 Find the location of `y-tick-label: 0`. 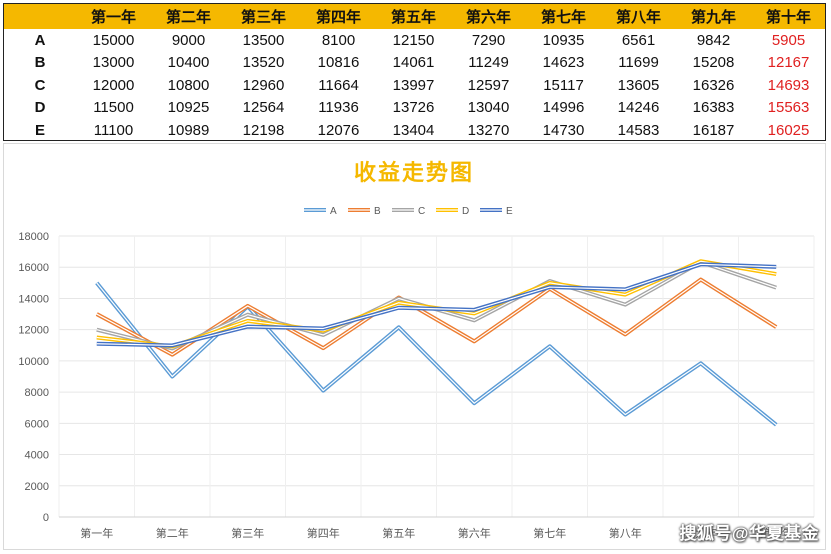

y-tick-label: 0 is located at coordinates (46, 518).